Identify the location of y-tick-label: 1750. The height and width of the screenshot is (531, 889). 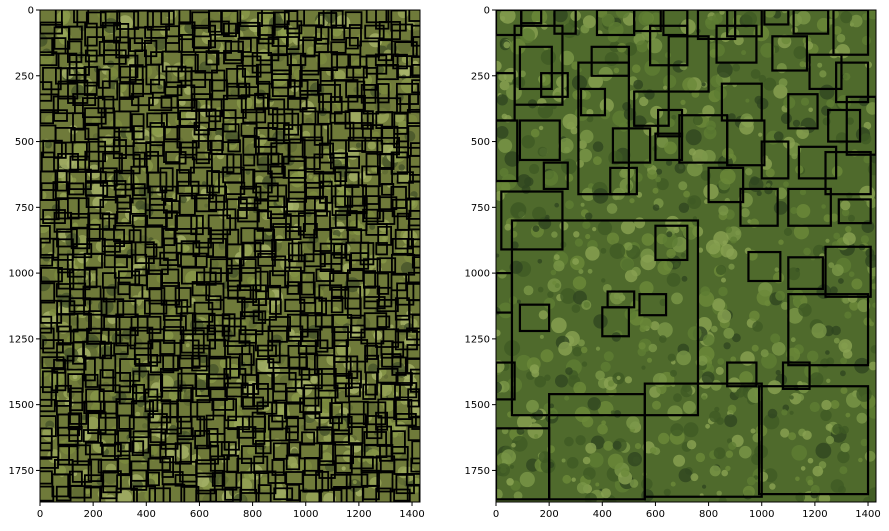
(21, 471).